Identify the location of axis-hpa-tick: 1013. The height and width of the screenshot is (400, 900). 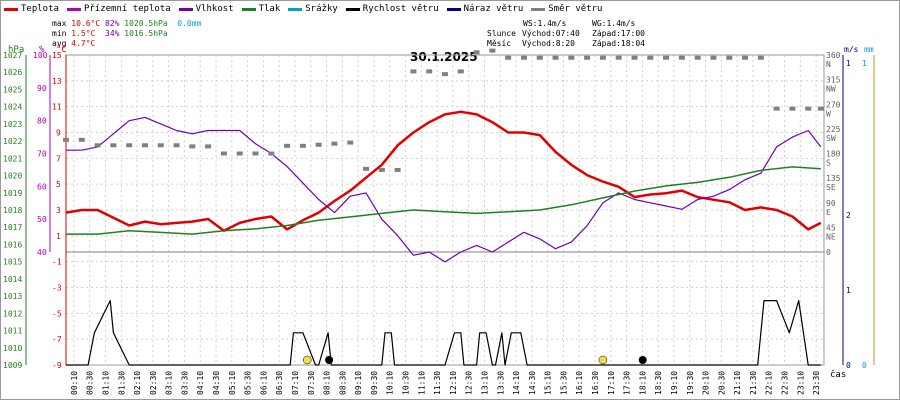
(12, 296).